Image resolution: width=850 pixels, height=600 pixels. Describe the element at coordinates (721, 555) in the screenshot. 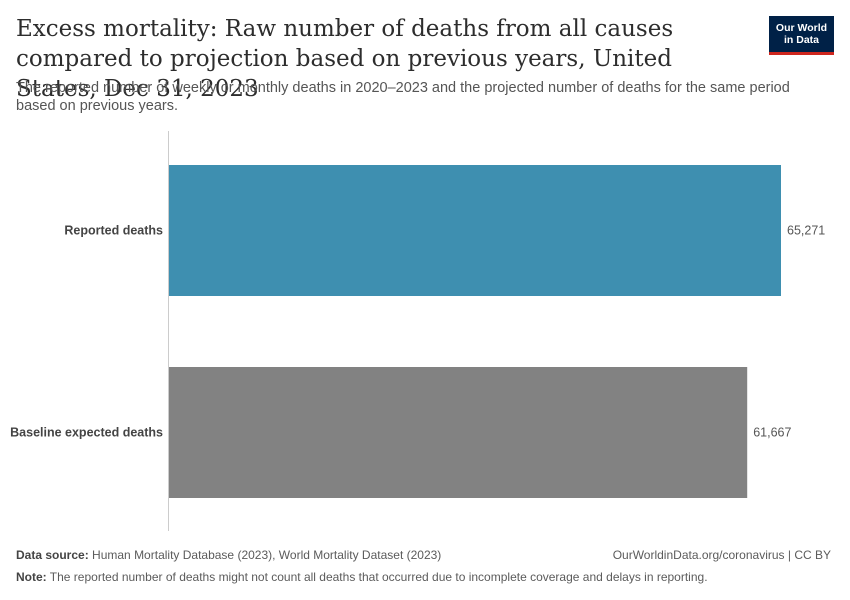

I see `source-link: OurWorldinData.org/coronavirus | CC BY` at that location.